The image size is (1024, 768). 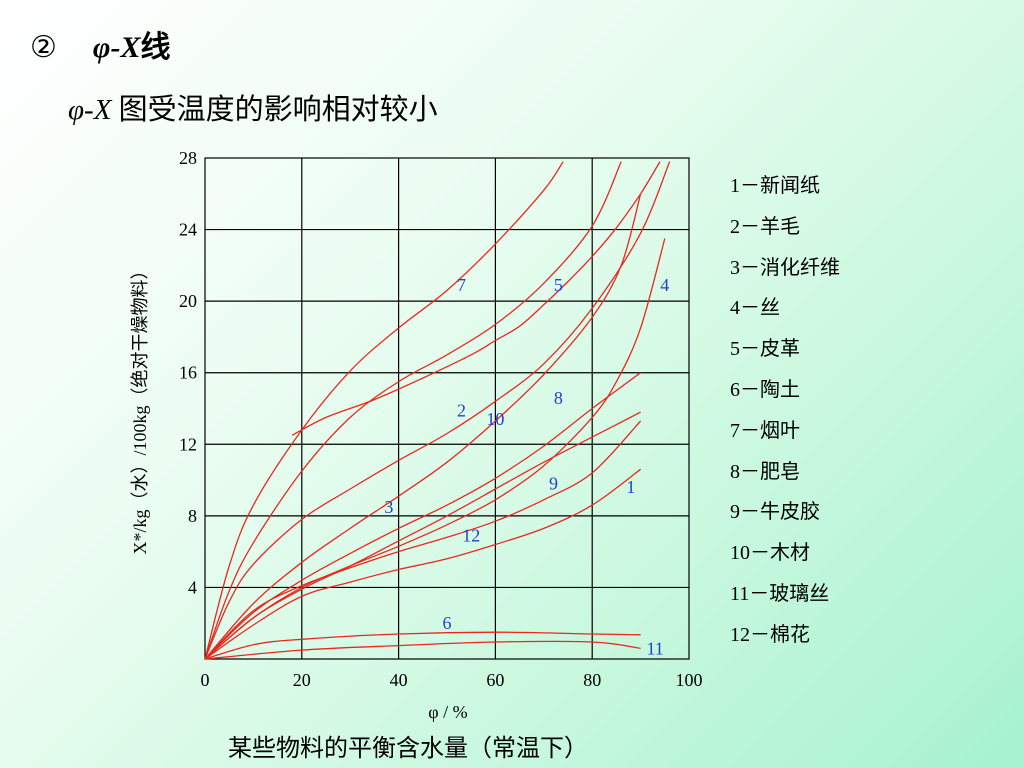 I want to click on legend-item: 1－新闻纸, so click(x=775, y=186).